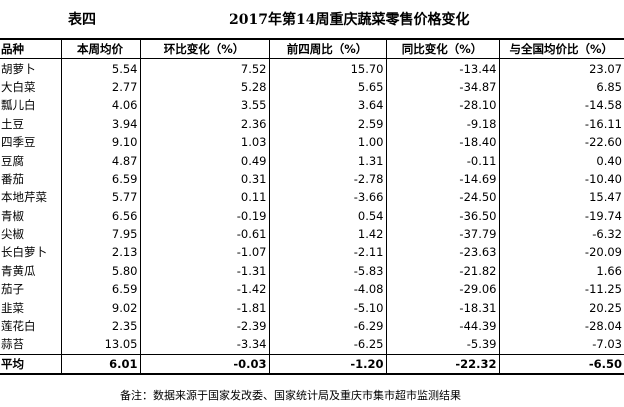 The width and height of the screenshot is (624, 407). What do you see at coordinates (607, 234) in the screenshot?
I see `vs-national-cell: -6.32` at bounding box center [607, 234].